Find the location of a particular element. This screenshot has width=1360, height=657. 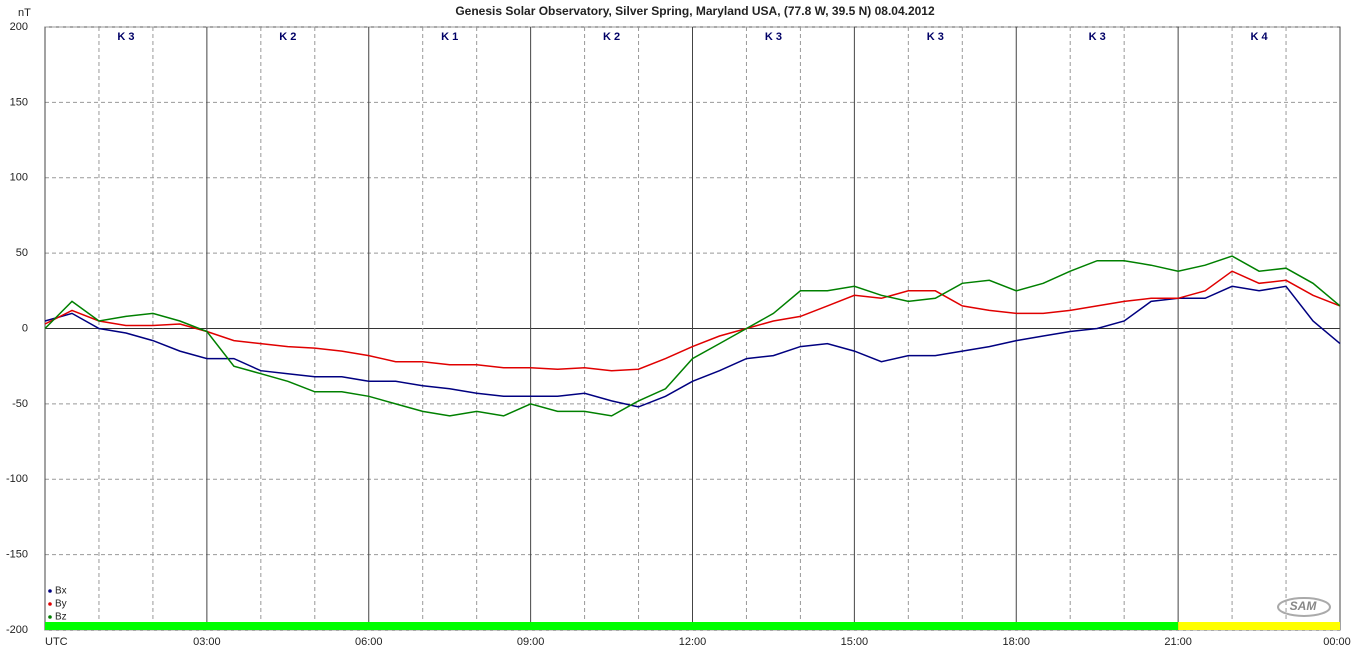

y-tick-label: -50 is located at coordinates (20, 404).